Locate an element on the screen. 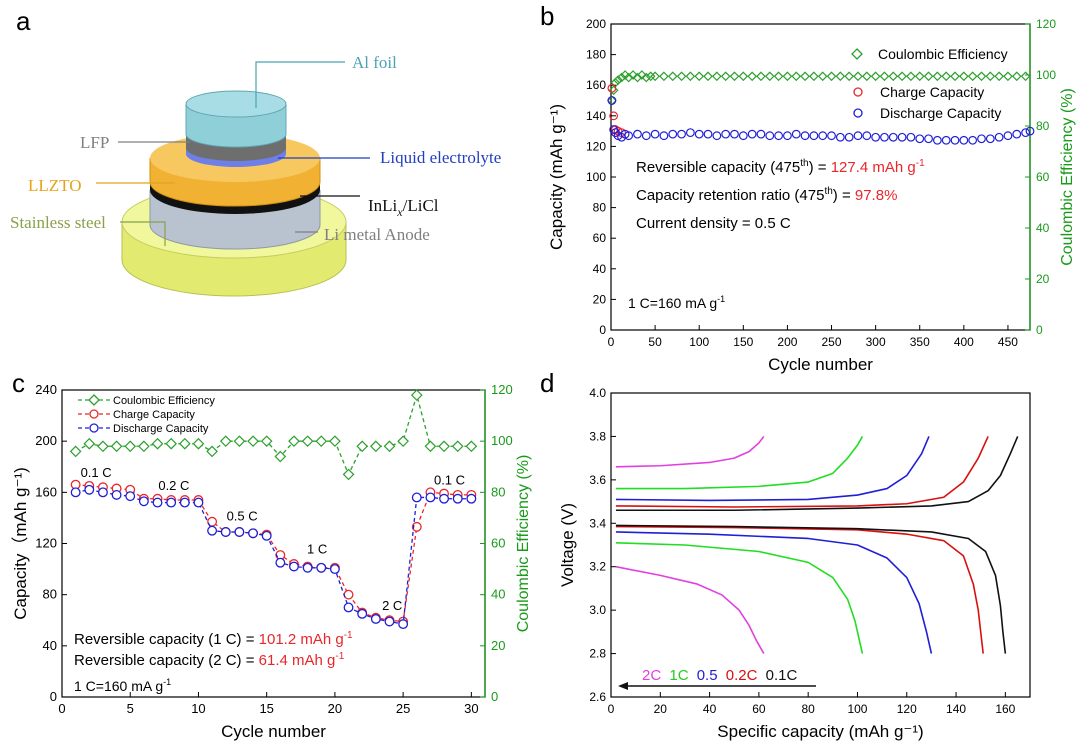  y2-tick-label-c: 20 is located at coordinates (498, 645).